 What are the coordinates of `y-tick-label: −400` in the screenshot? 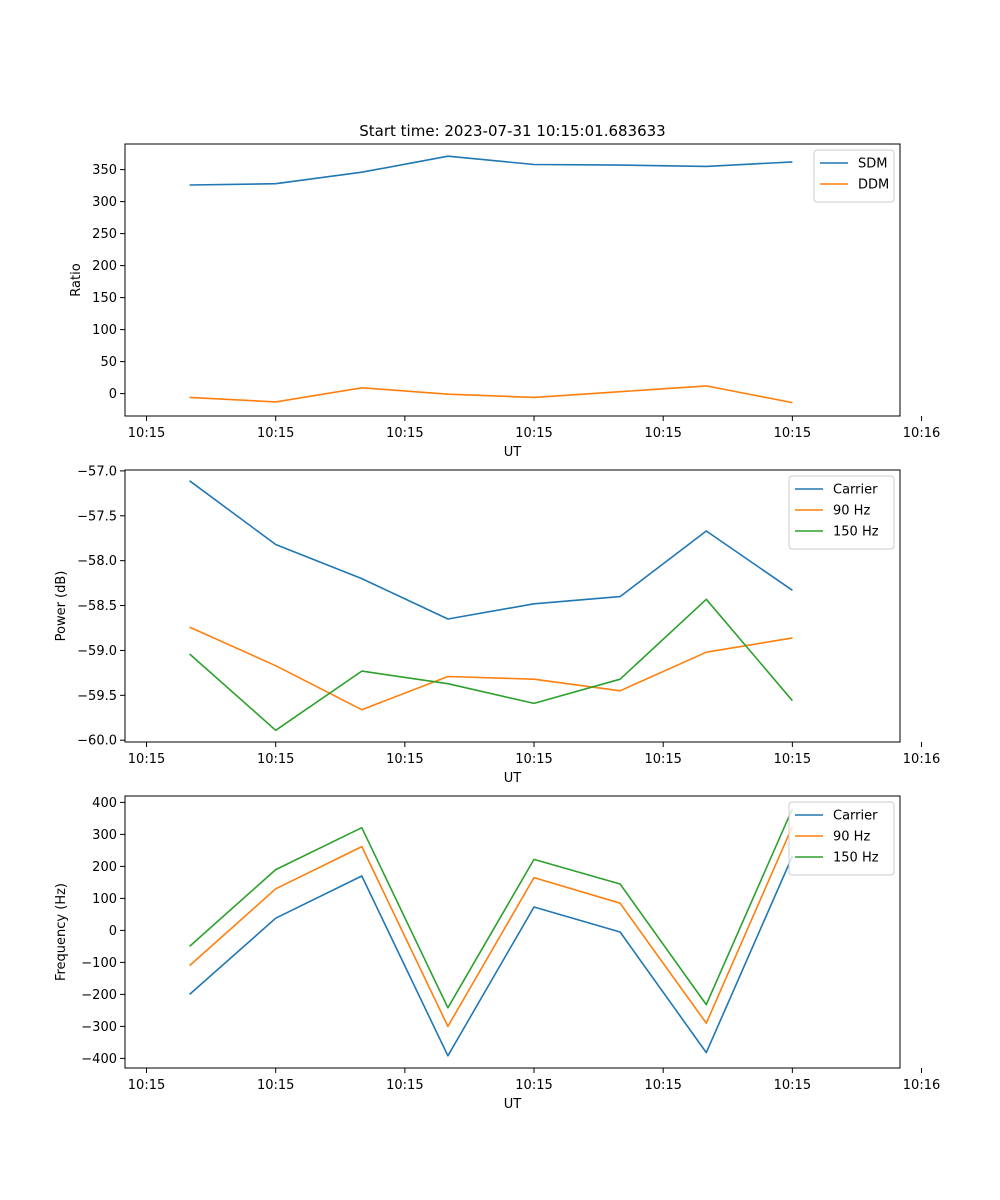 It's located at (99, 1059).